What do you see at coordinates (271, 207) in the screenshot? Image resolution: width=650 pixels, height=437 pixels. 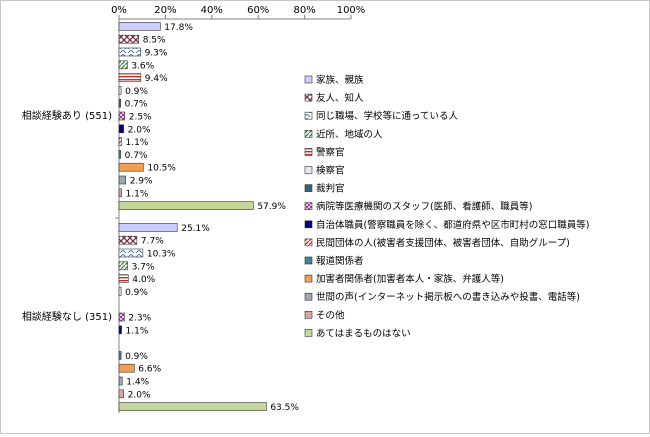 I see `data-label: 57.9%` at bounding box center [271, 207].